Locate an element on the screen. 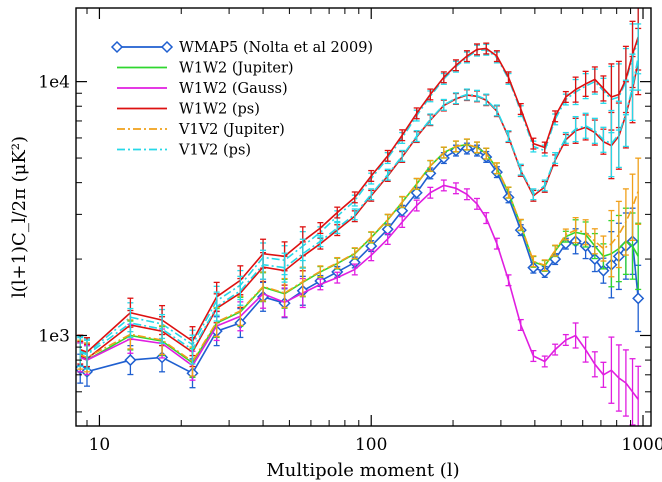 The image size is (662, 482). x-tick-label: 1000 is located at coordinates (641, 445).